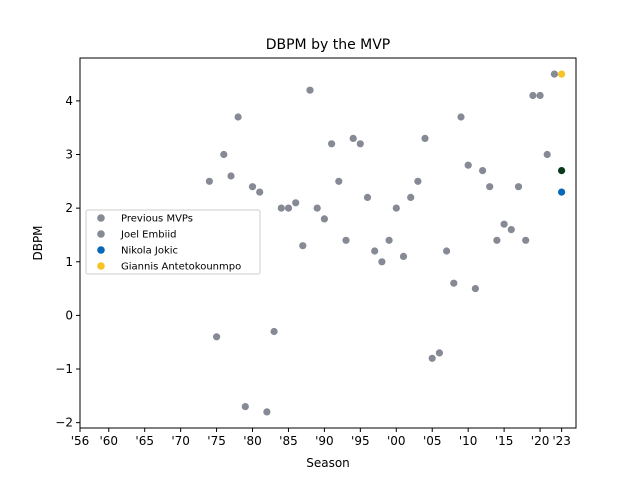 The width and height of the screenshot is (640, 480). I want to click on y-axis: −2 −1 0 1 2 3 4, so click(67, 262).